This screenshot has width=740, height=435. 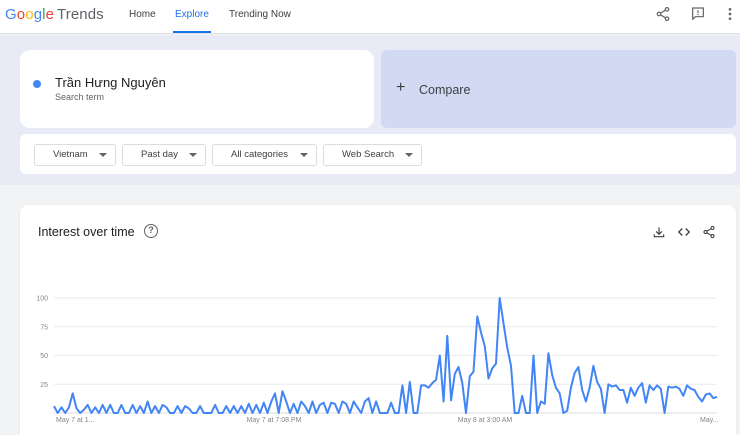 What do you see at coordinates (151, 231) in the screenshot?
I see `help-icon: ?` at bounding box center [151, 231].